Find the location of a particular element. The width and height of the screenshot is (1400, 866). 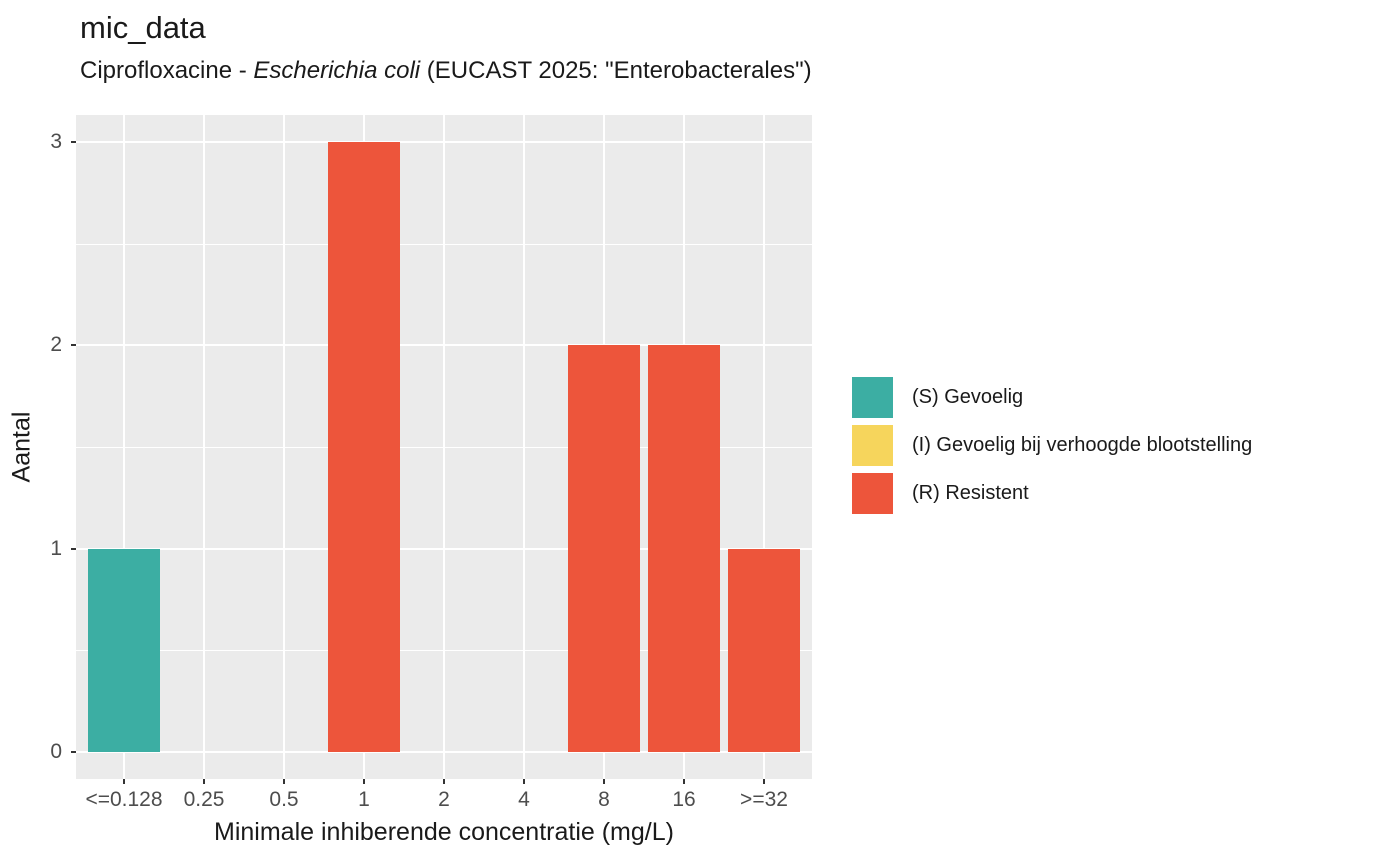

legend-item-S: (S) Gevoelig is located at coordinates (1052, 397).